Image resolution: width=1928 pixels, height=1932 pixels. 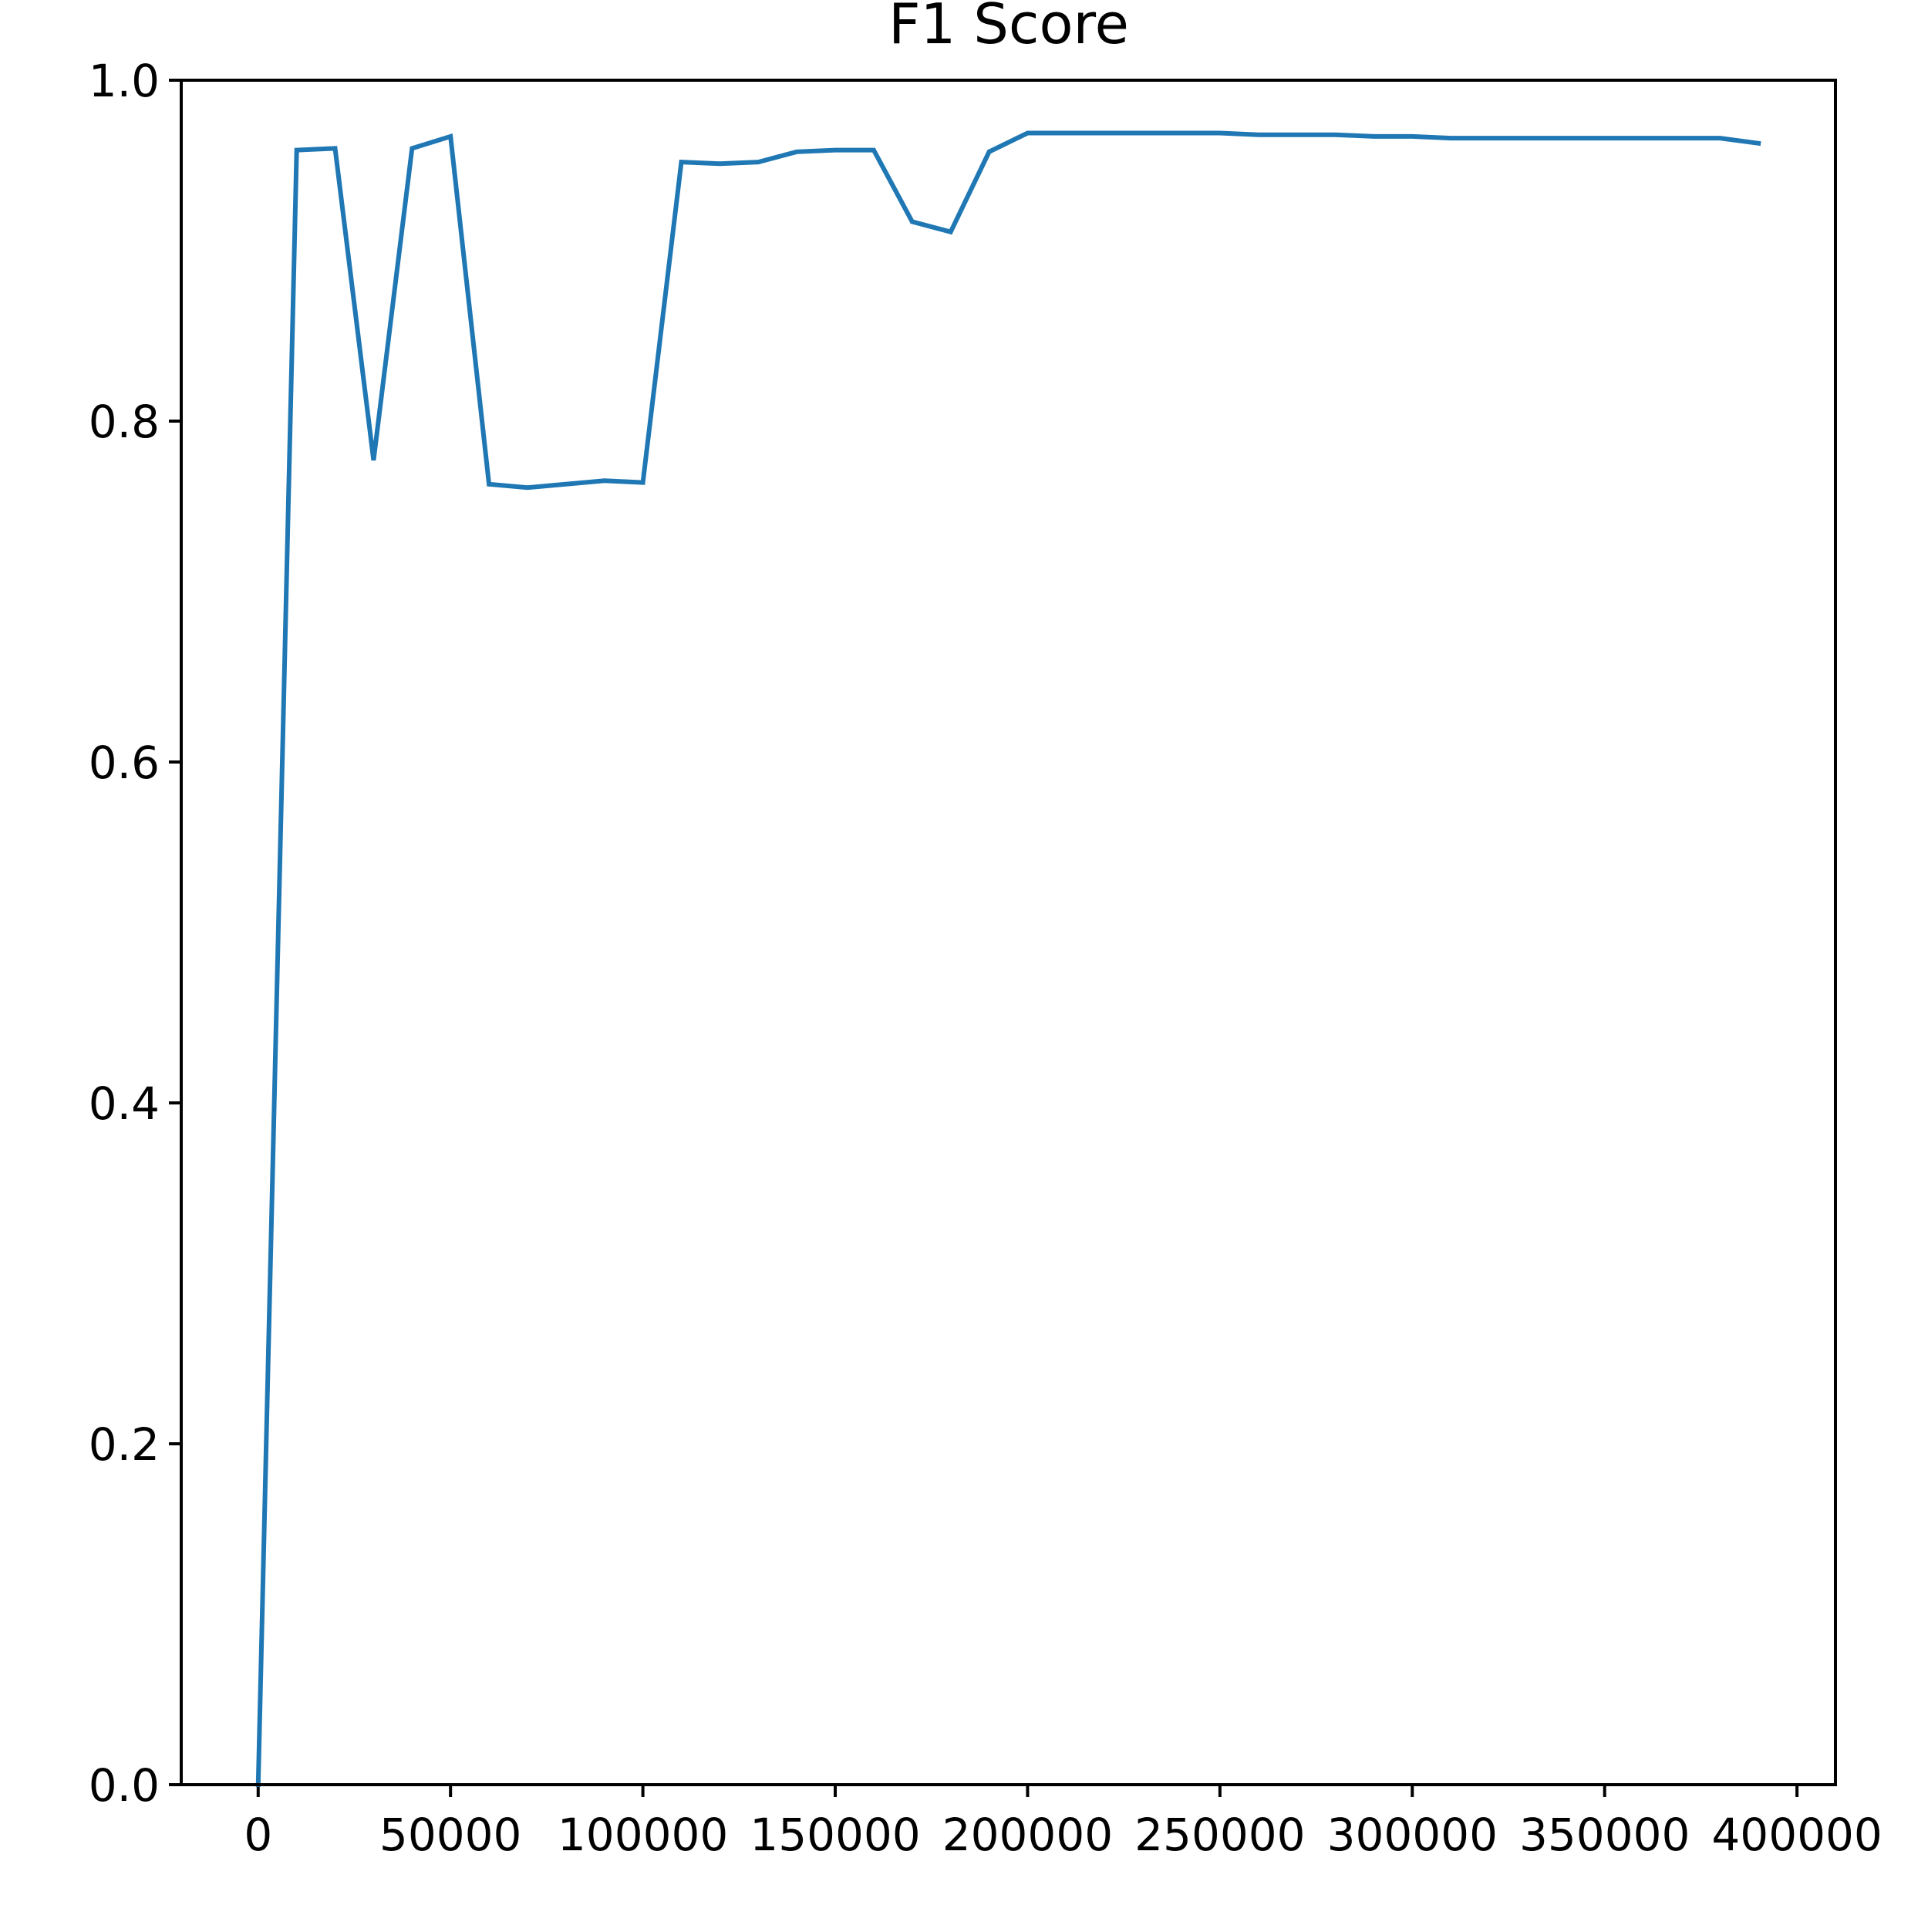 I want to click on x-tick-label: 400000, so click(x=1797, y=1835).